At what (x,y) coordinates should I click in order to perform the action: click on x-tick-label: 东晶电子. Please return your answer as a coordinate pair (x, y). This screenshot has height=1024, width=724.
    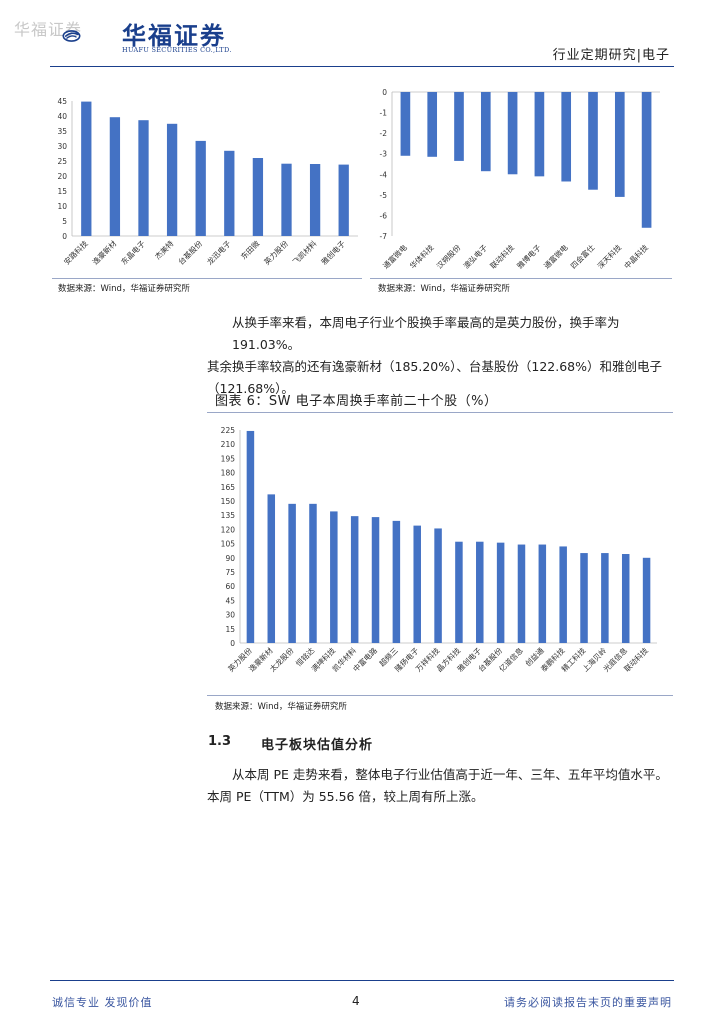
    Looking at the image, I should click on (133, 252).